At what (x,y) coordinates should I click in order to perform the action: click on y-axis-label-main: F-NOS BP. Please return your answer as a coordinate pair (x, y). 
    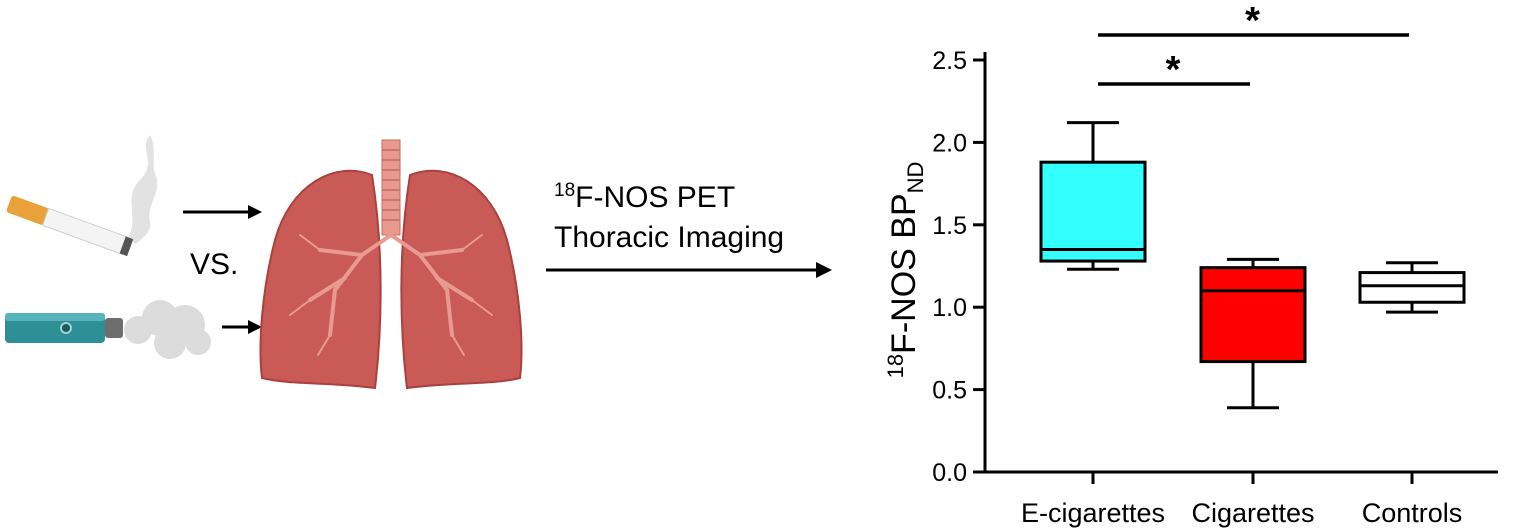
    Looking at the image, I should click on (904, 273).